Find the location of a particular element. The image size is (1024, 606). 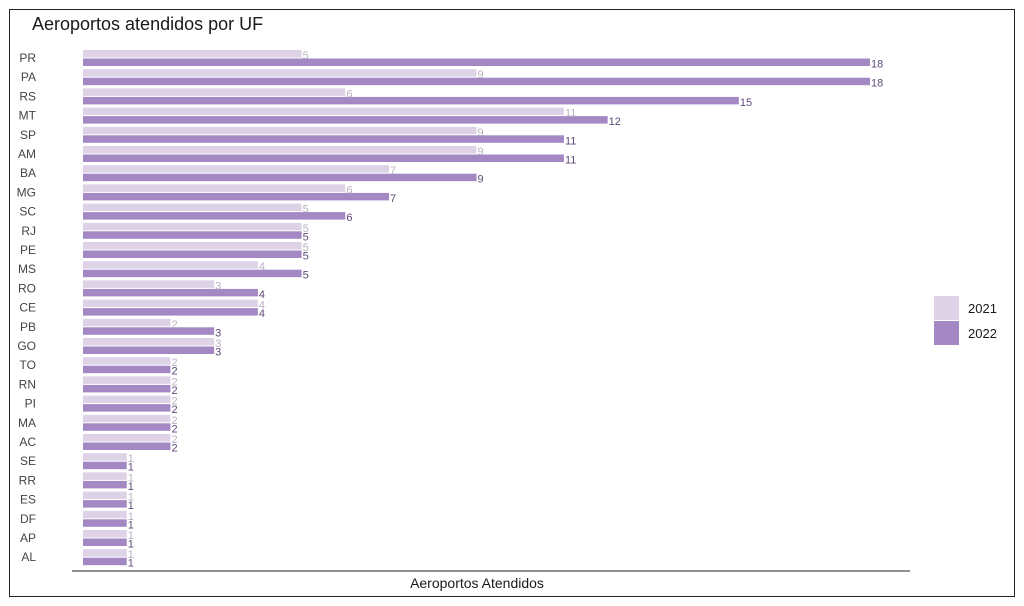

bar-se-2022 is located at coordinates (105, 465).